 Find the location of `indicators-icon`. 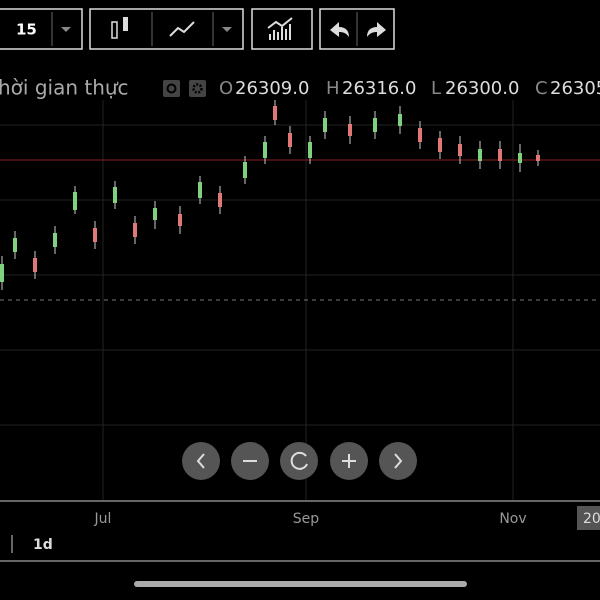

indicators-icon is located at coordinates (280, 28).